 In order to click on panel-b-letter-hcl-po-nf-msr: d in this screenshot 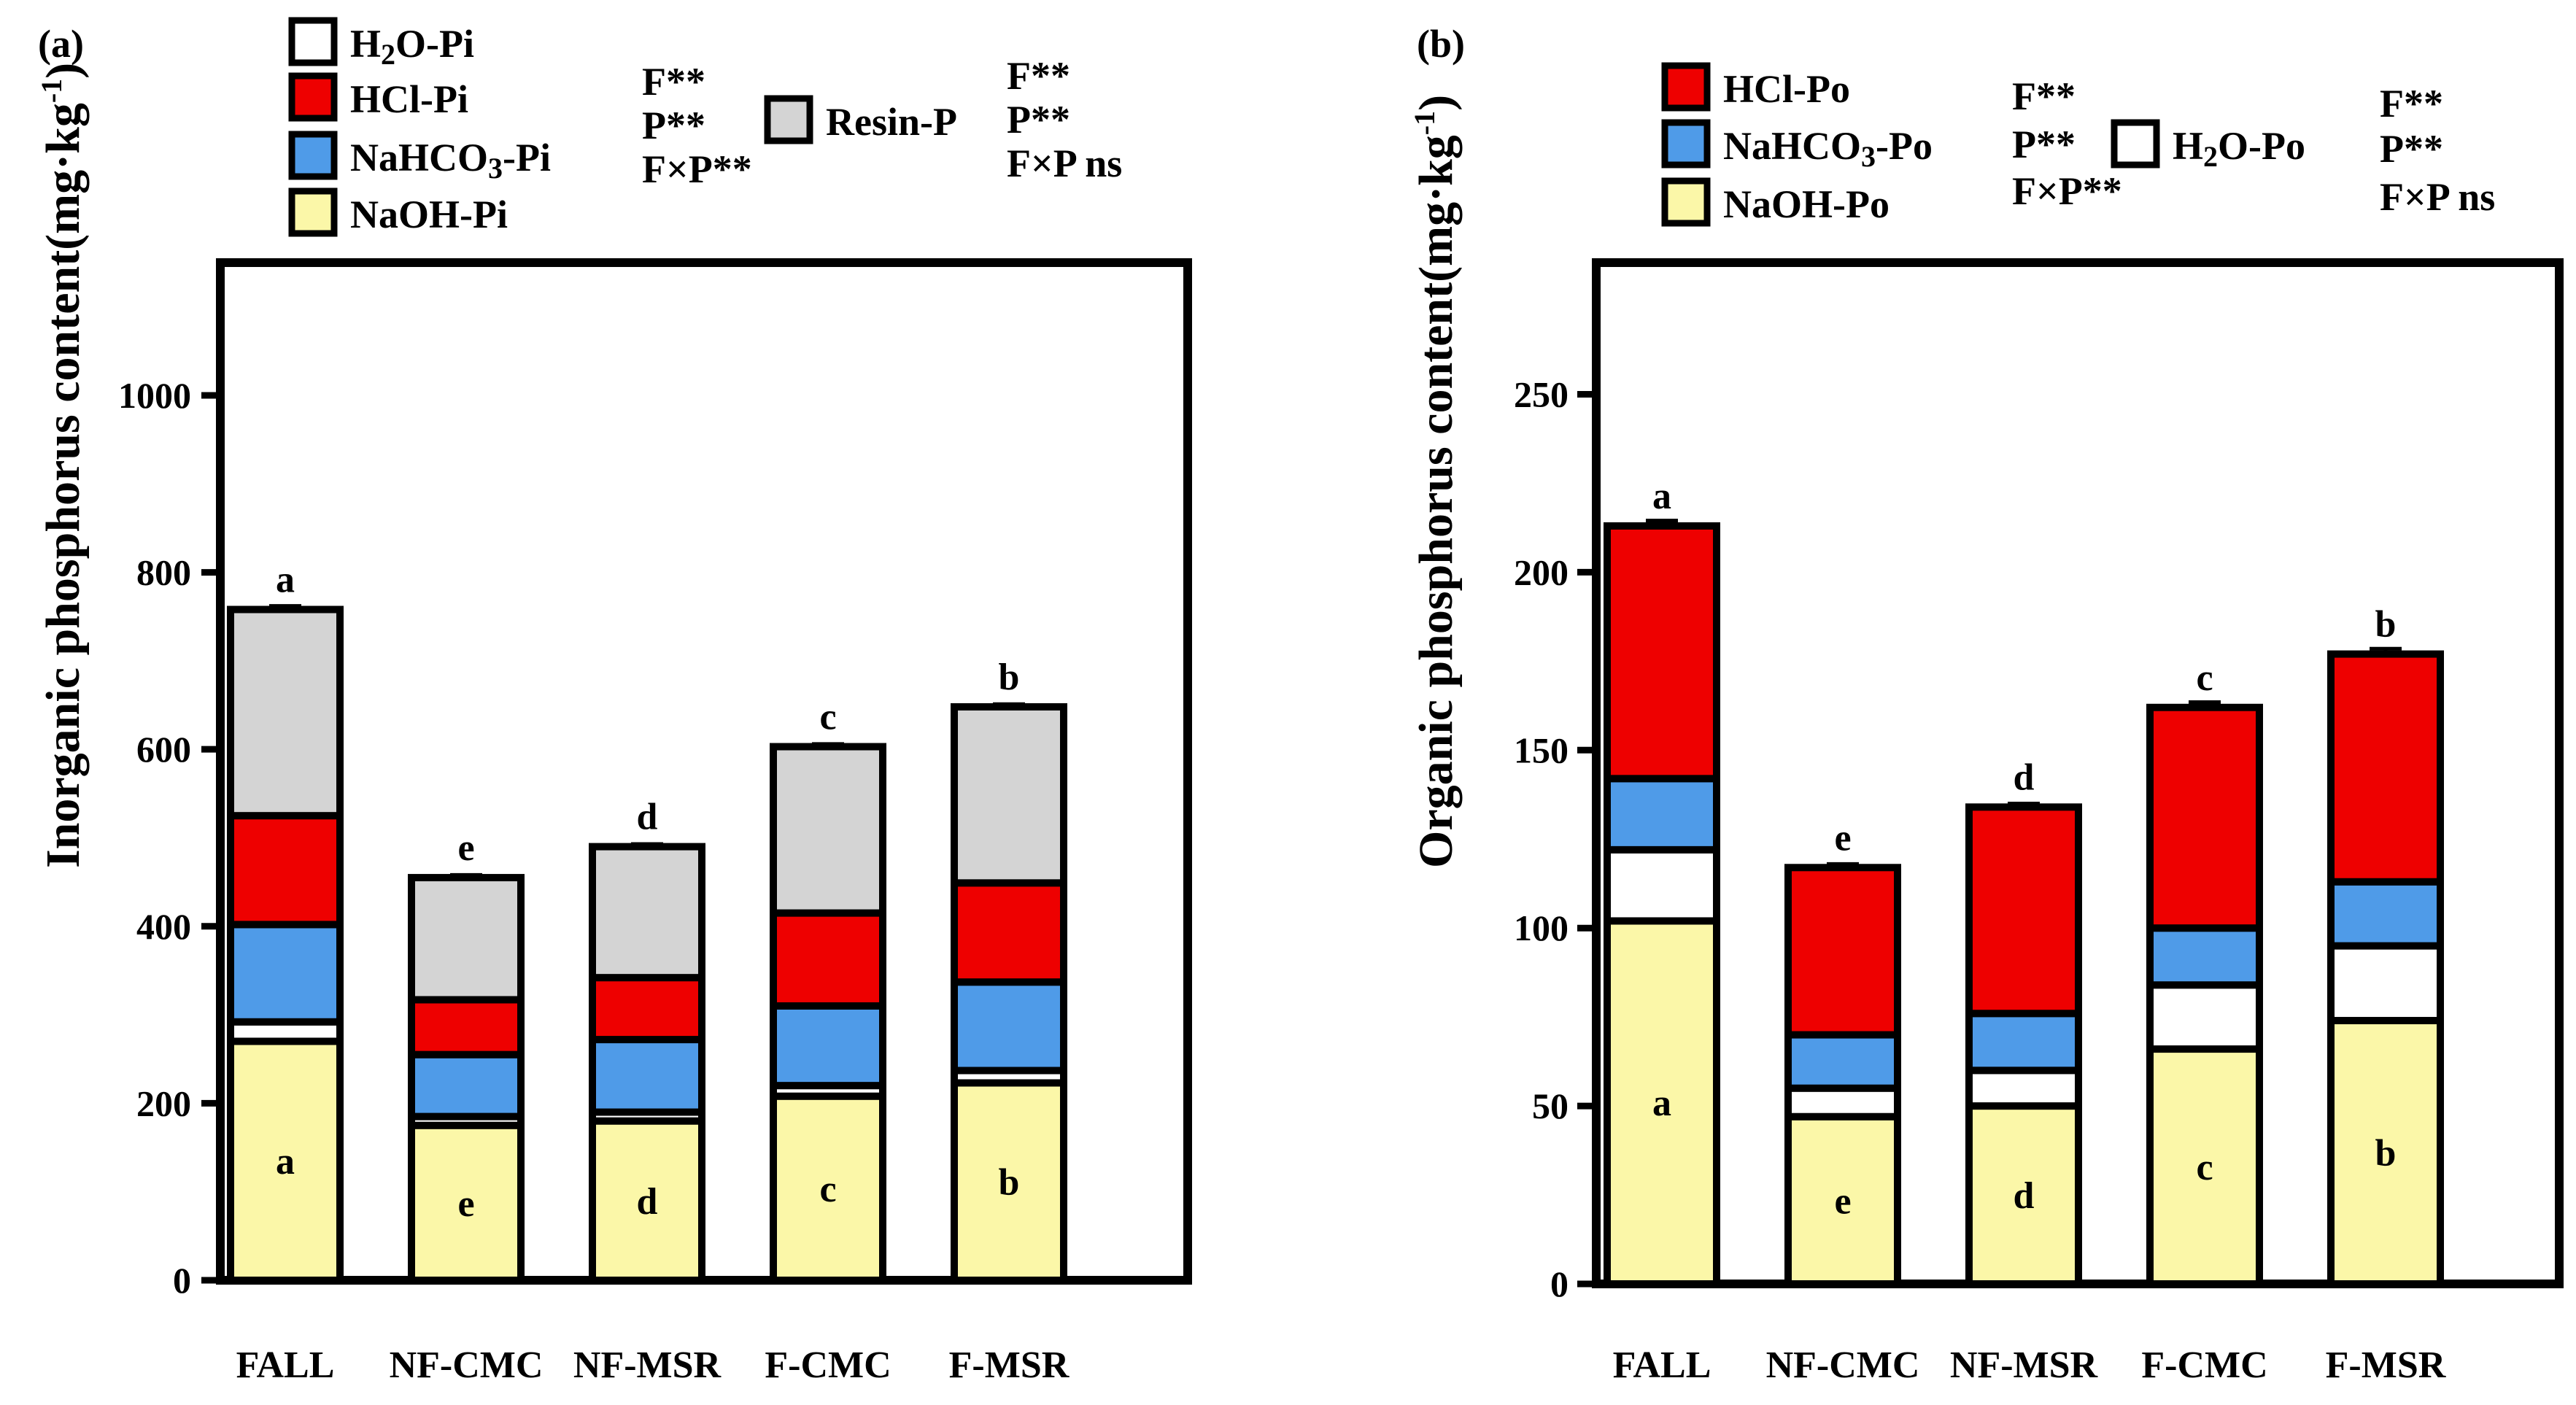, I will do `click(2024, 777)`.